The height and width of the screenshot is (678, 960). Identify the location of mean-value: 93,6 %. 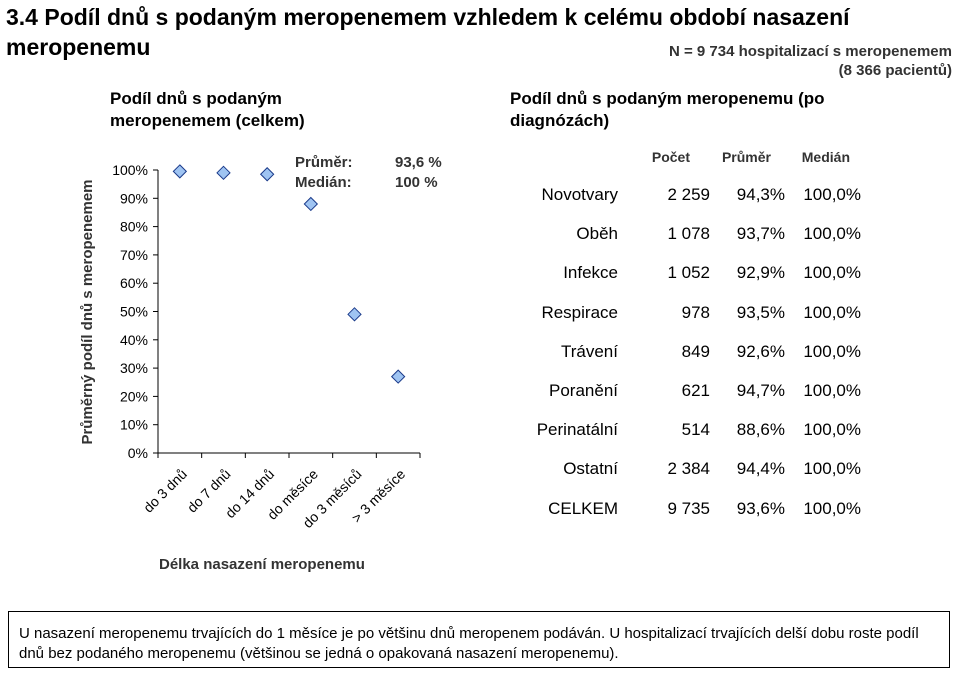
(418, 162).